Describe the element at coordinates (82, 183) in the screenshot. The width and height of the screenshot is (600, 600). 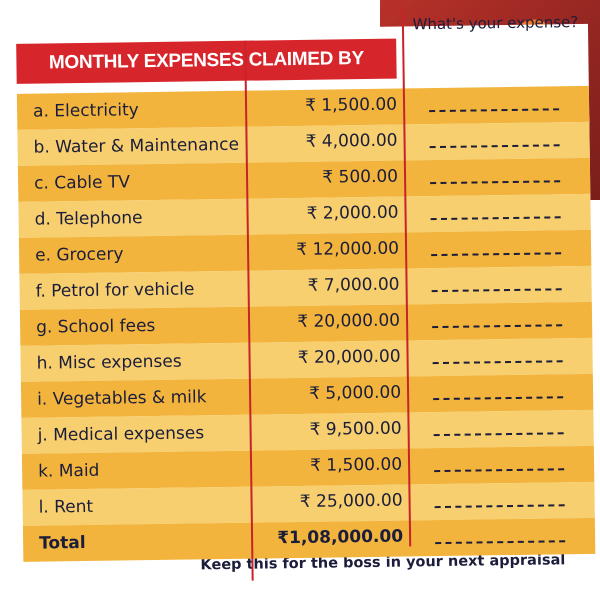
I see `expense-label: c. Cable TV` at that location.